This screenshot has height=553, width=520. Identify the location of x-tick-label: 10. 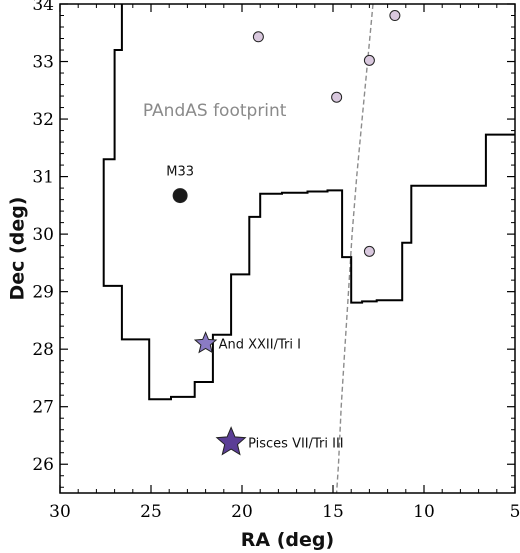
(424, 512).